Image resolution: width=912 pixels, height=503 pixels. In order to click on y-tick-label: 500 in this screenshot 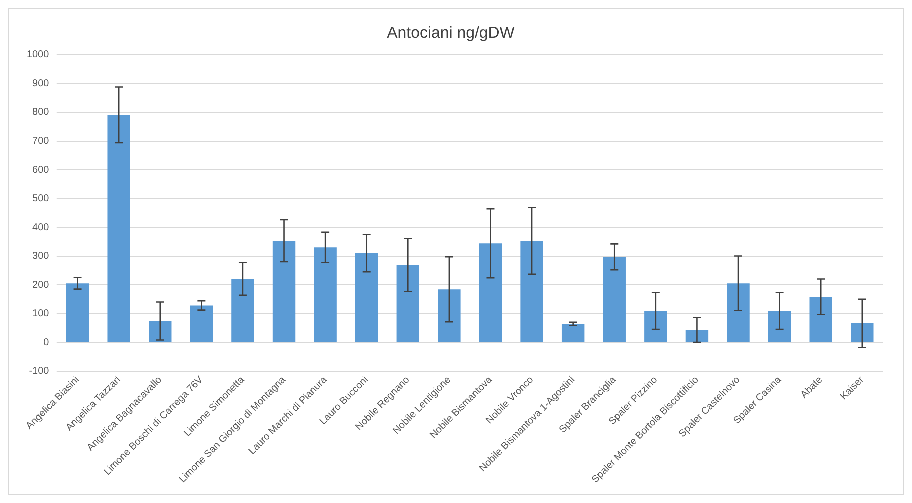, I will do `click(41, 199)`.